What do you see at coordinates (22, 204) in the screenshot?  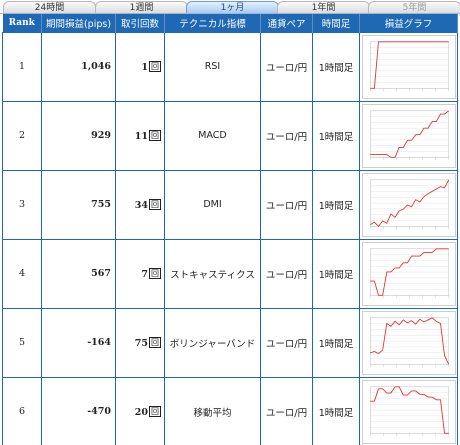 I see `rank-cell: 3` at bounding box center [22, 204].